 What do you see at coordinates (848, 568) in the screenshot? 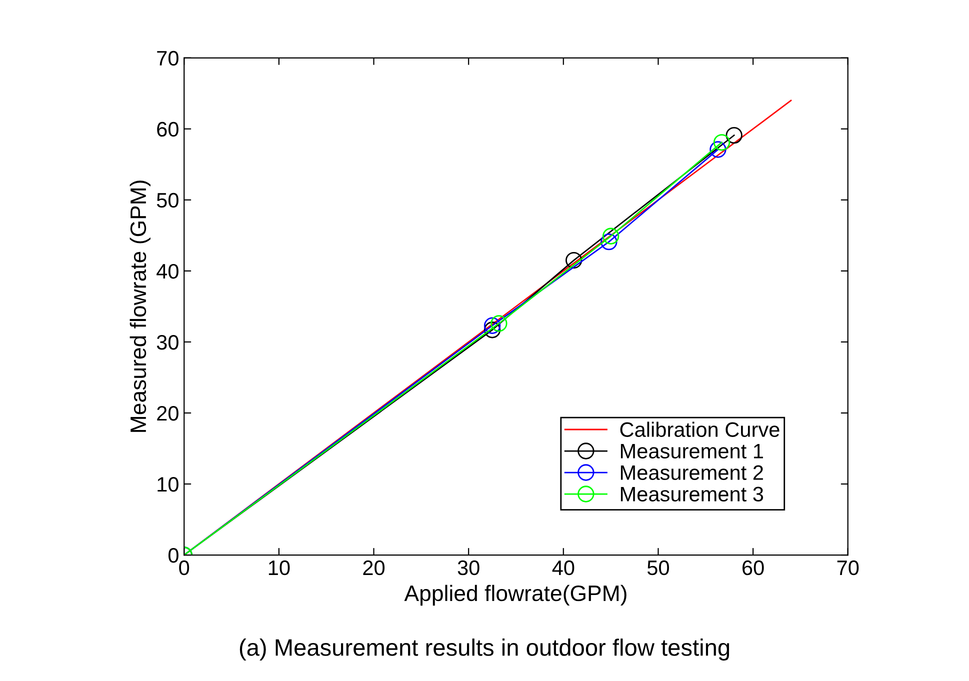
I see `x-tick-label: 70` at bounding box center [848, 568].